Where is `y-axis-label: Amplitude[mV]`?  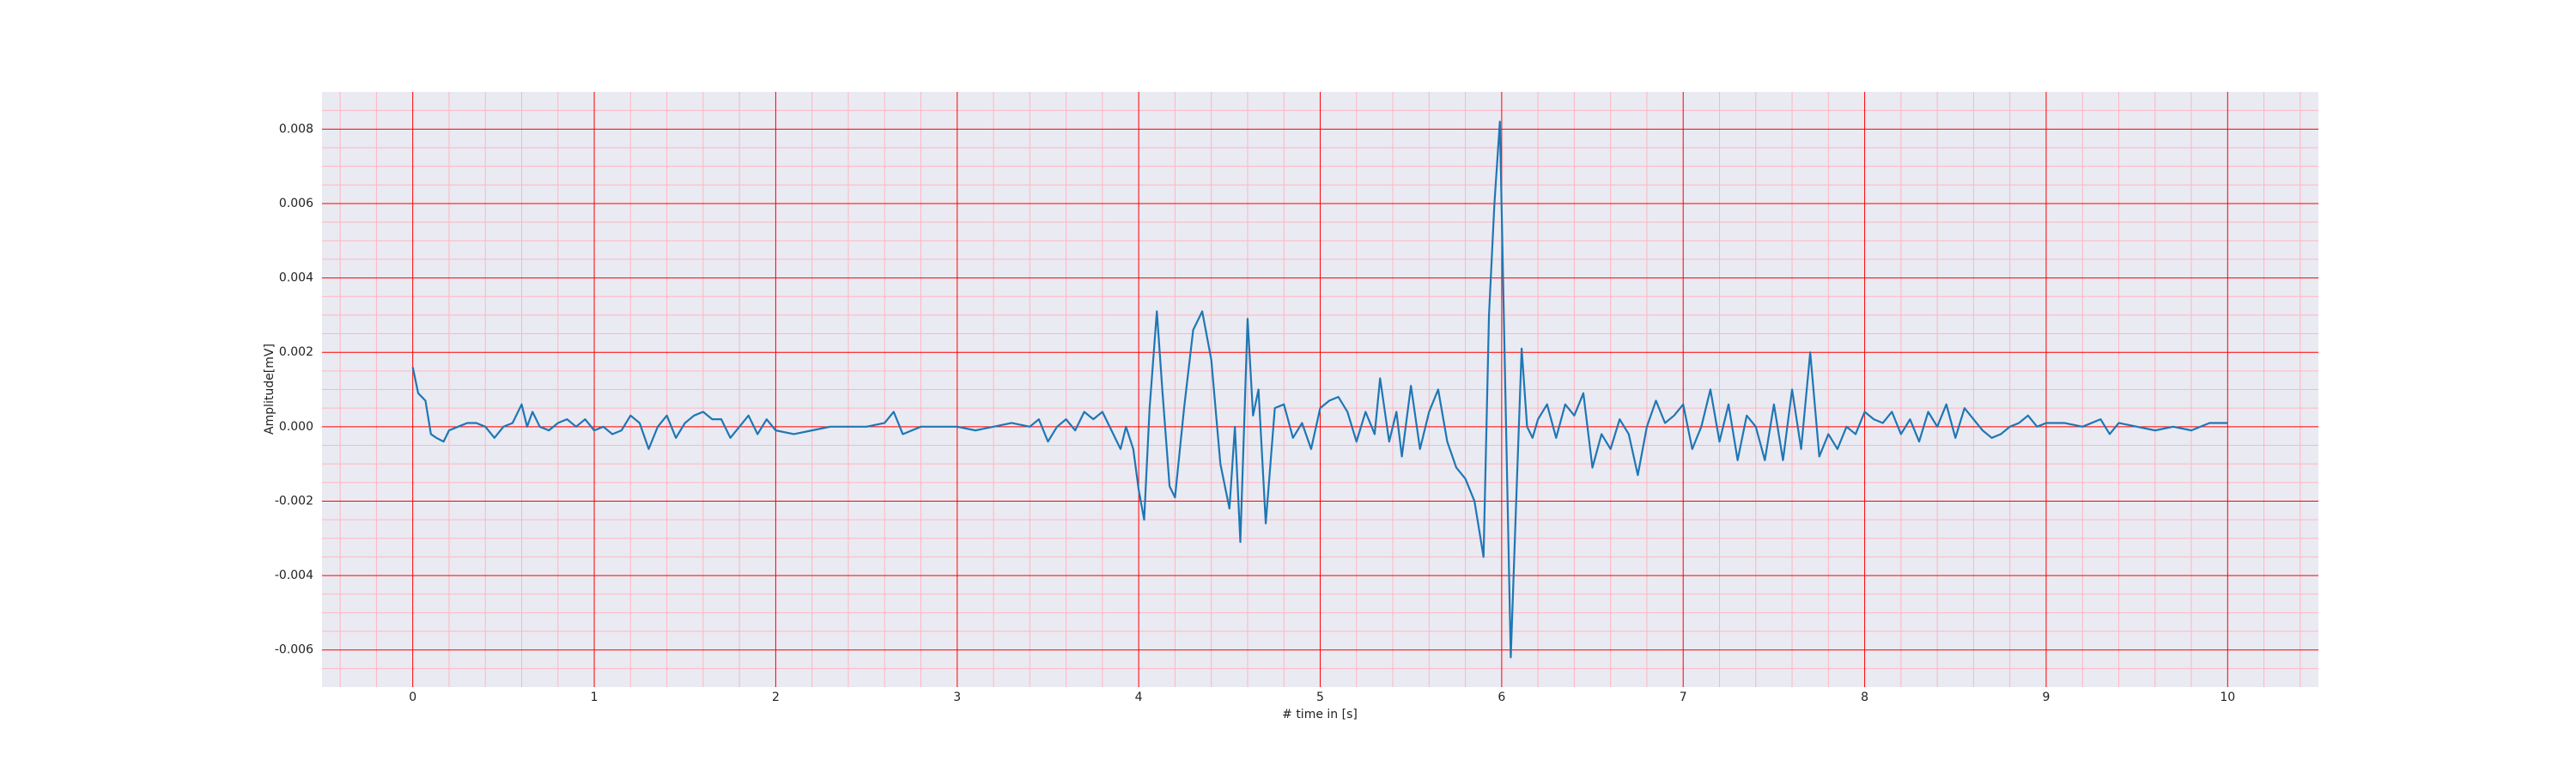
y-axis-label: Amplitude[mV] is located at coordinates (269, 389).